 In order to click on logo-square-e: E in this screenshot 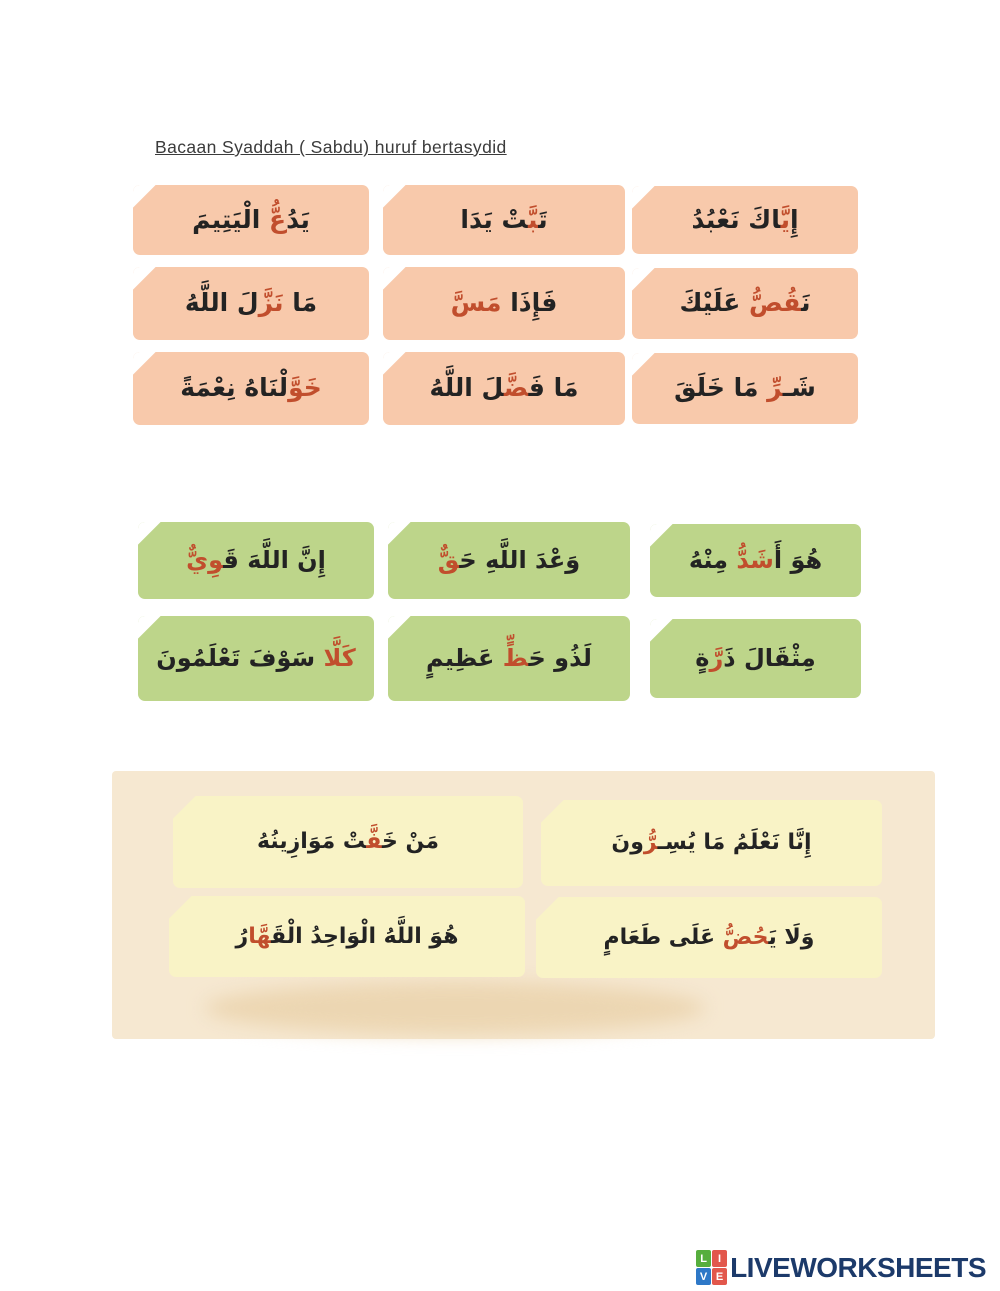, I will do `click(720, 1276)`.